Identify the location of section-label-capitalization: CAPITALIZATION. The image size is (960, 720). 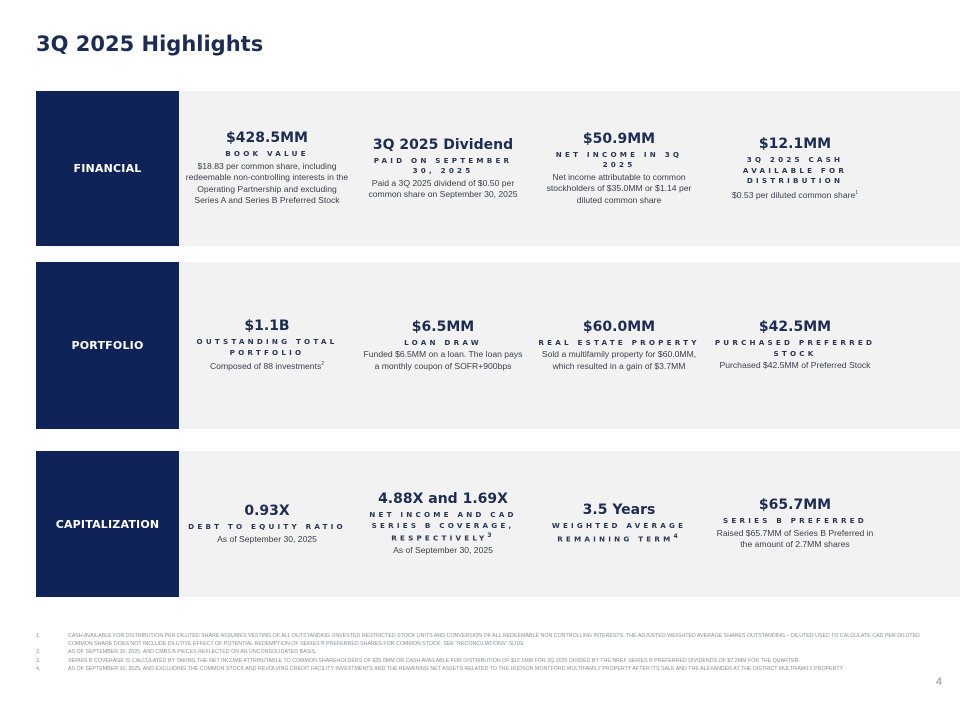
(107, 524).